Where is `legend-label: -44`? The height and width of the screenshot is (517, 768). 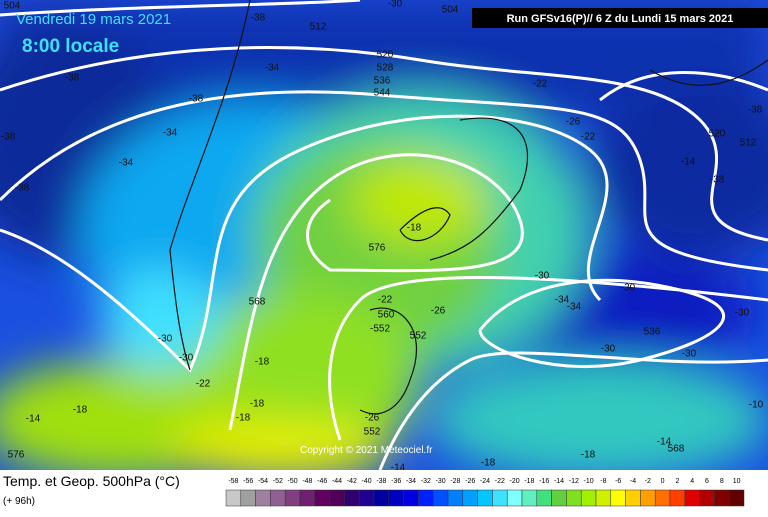 legend-label: -44 is located at coordinates (337, 481).